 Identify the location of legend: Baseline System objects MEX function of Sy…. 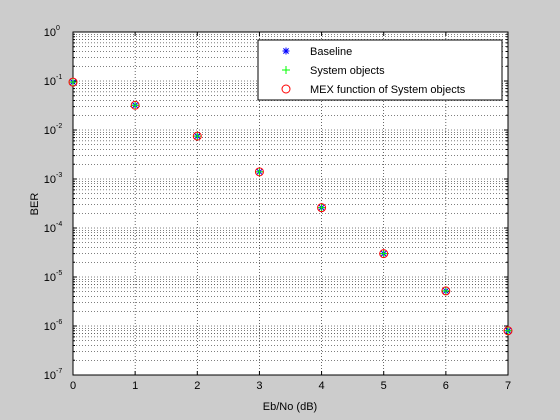
(380, 70).